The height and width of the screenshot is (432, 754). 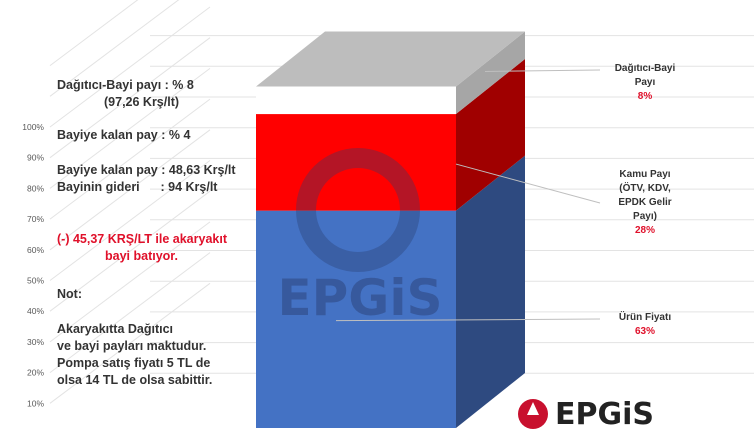 What do you see at coordinates (141, 256) in the screenshot?
I see `warning-line: bayi batıyor.` at bounding box center [141, 256].